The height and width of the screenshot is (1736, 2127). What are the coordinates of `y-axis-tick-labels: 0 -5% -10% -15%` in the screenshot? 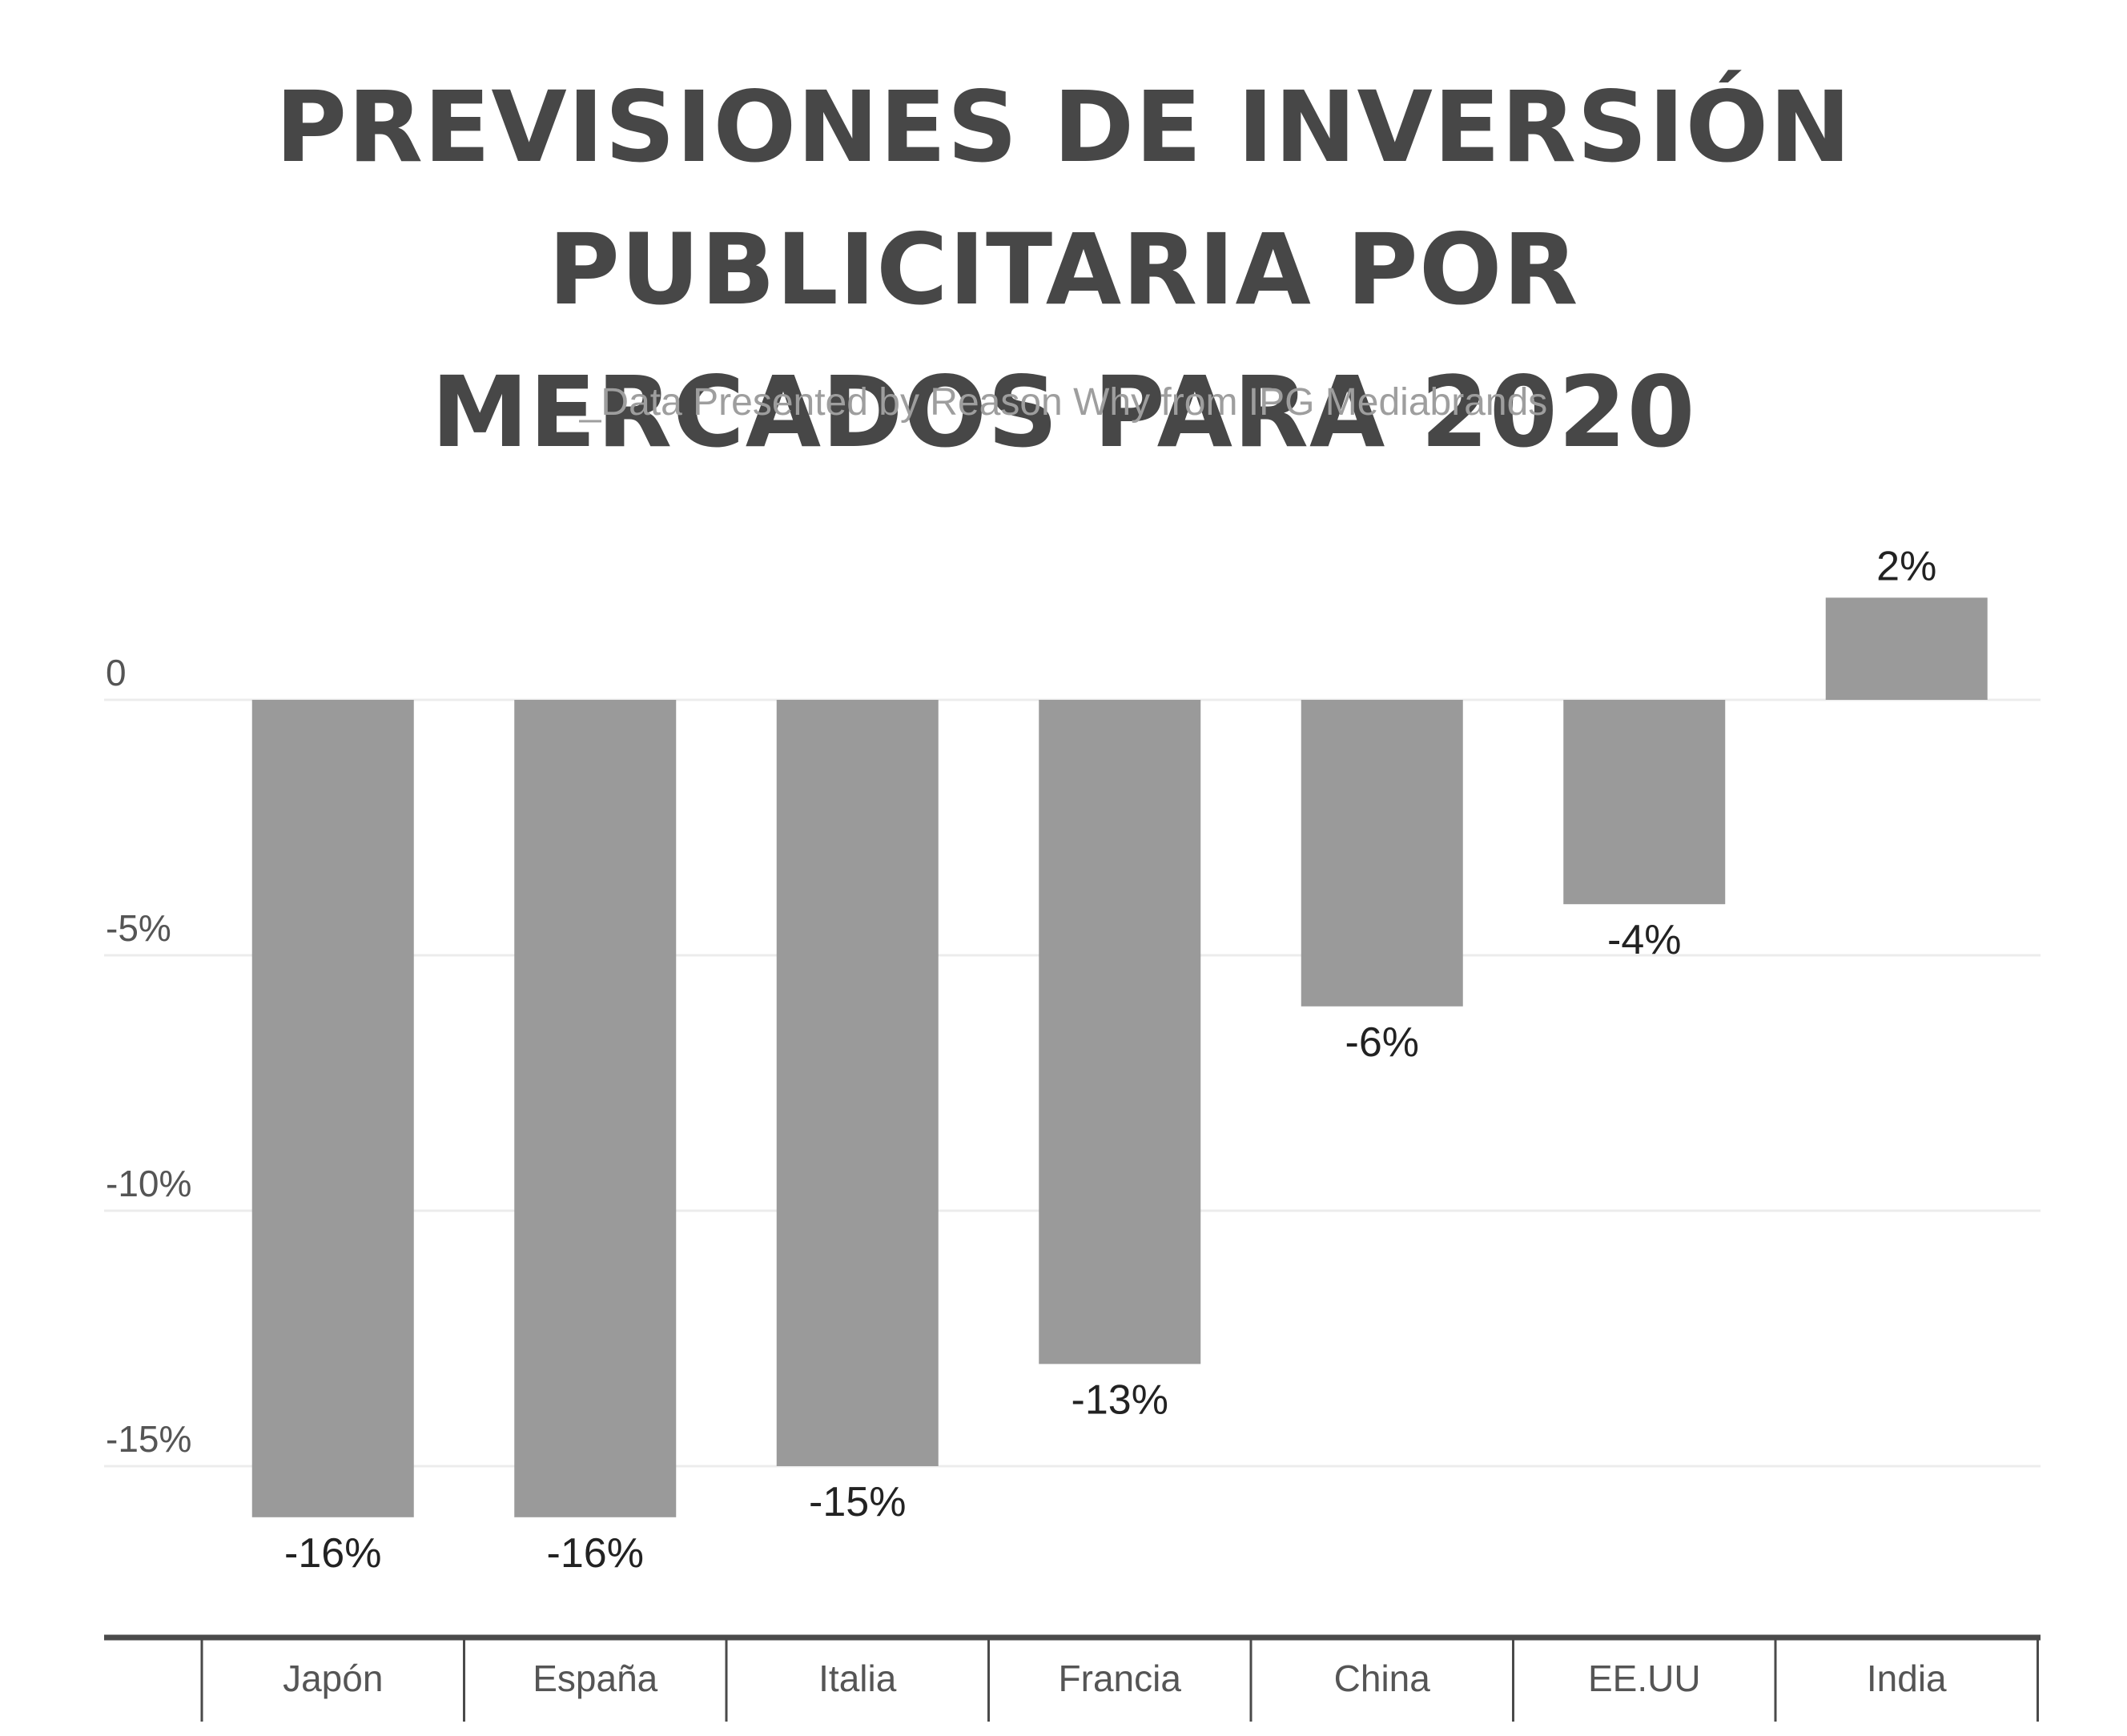 It's located at (148, 1056).